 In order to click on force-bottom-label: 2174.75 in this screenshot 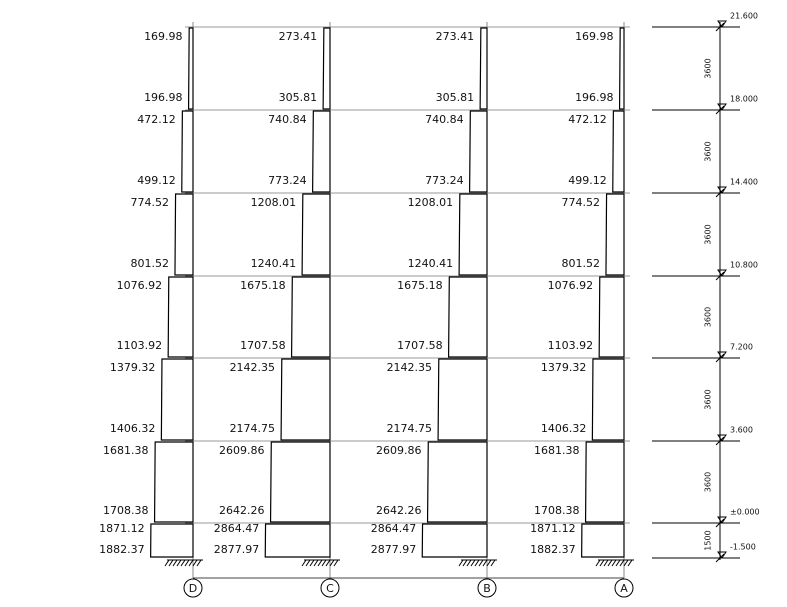, I will do `click(253, 428)`.